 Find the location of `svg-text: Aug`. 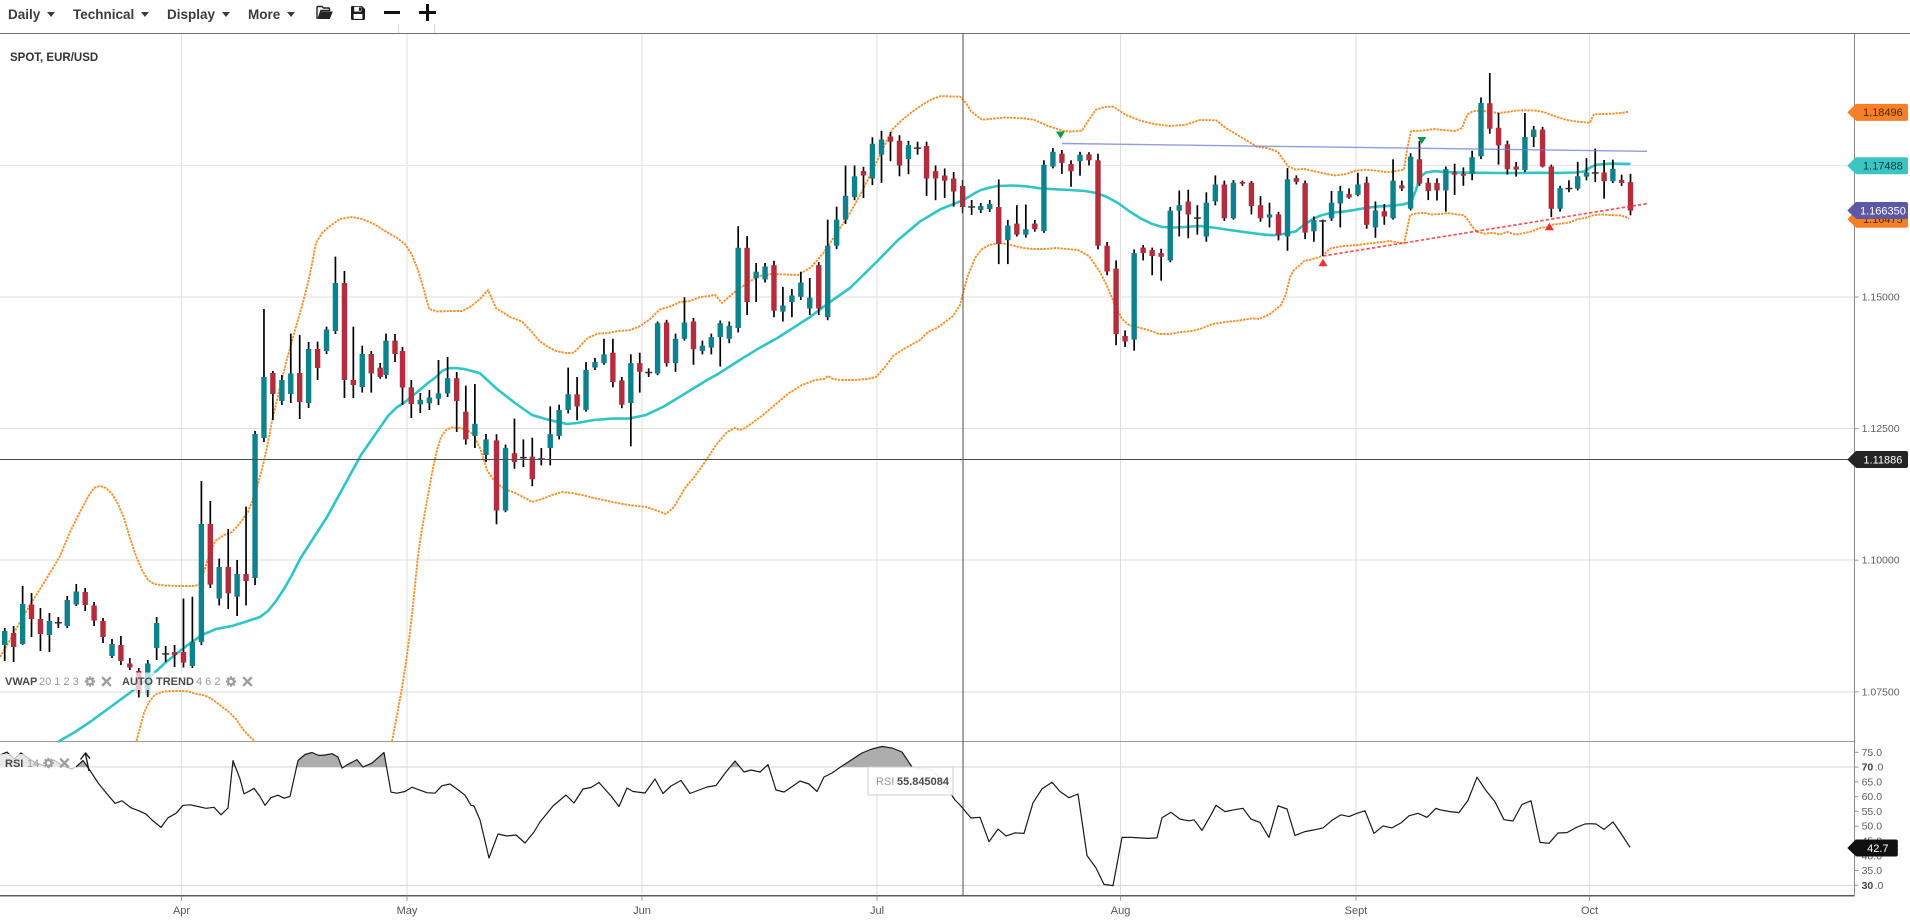

svg-text: Aug is located at coordinates (1121, 911).